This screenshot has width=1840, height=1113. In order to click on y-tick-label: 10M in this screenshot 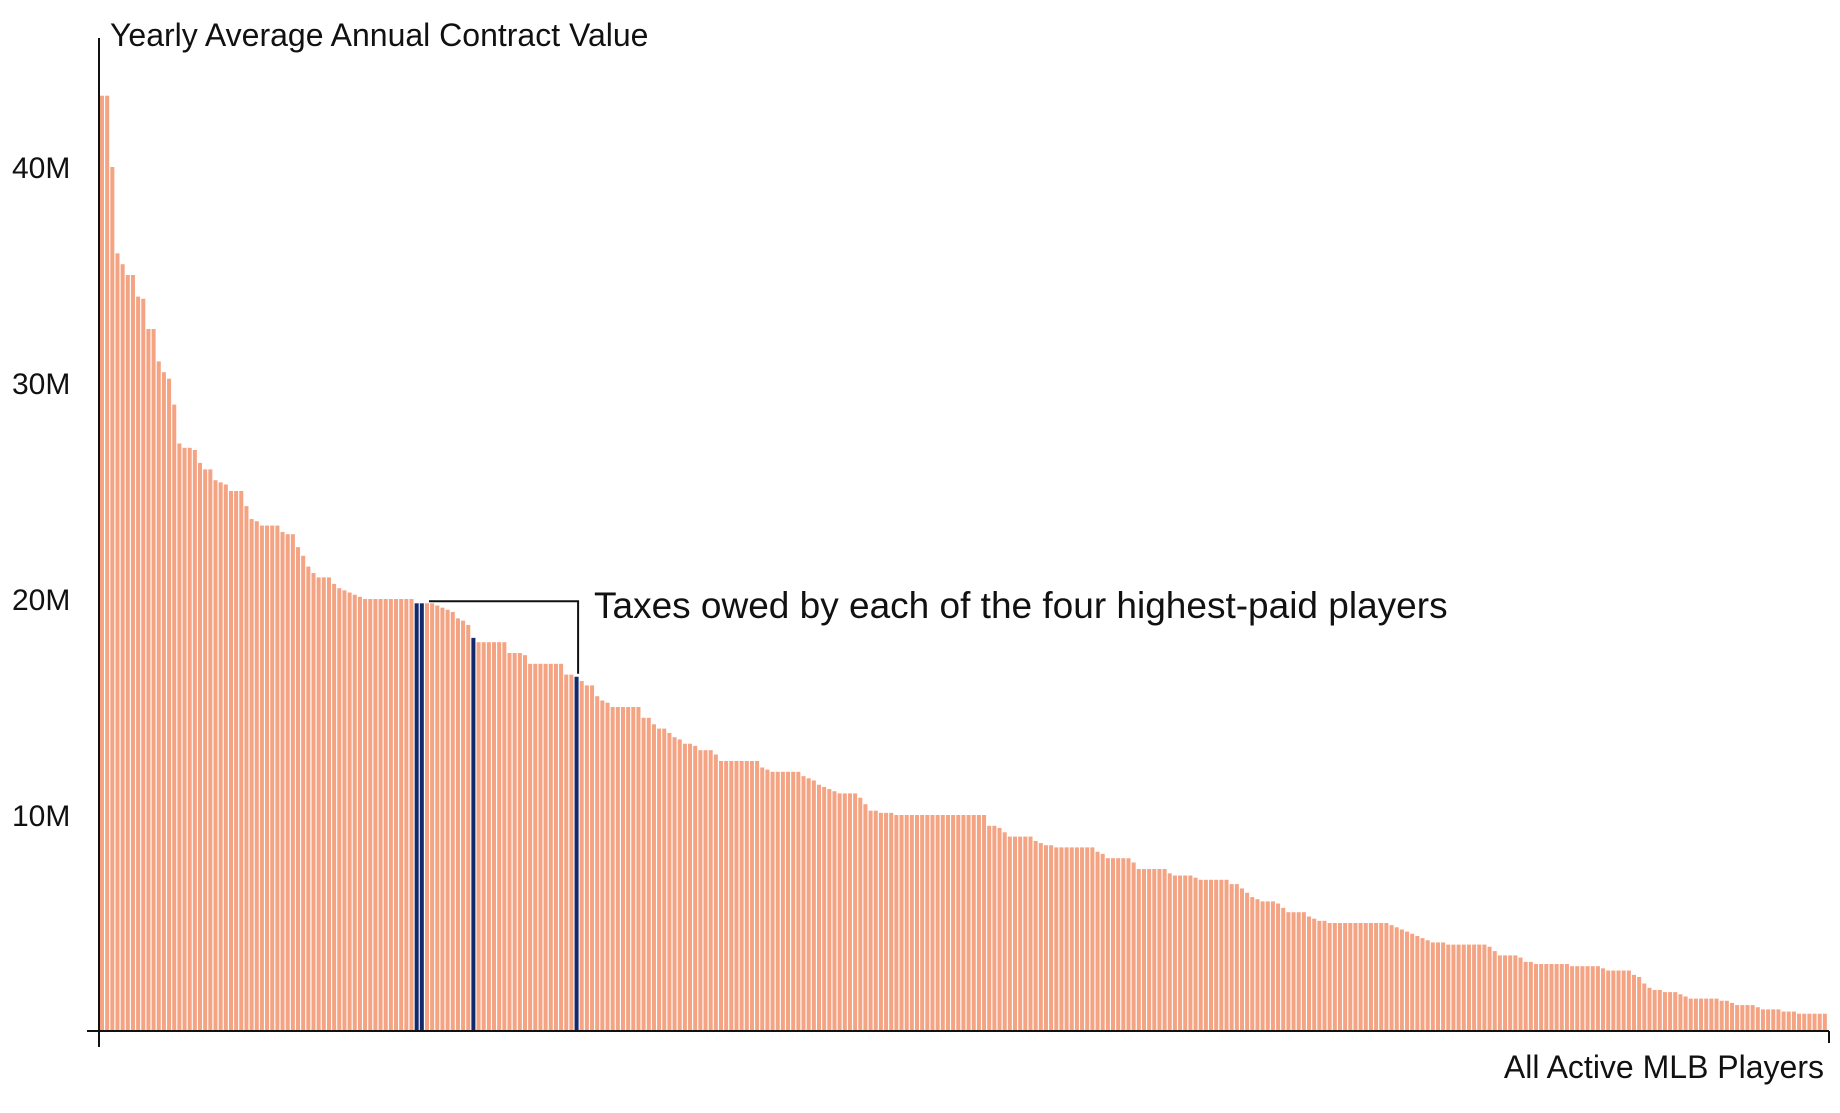, I will do `click(41, 816)`.